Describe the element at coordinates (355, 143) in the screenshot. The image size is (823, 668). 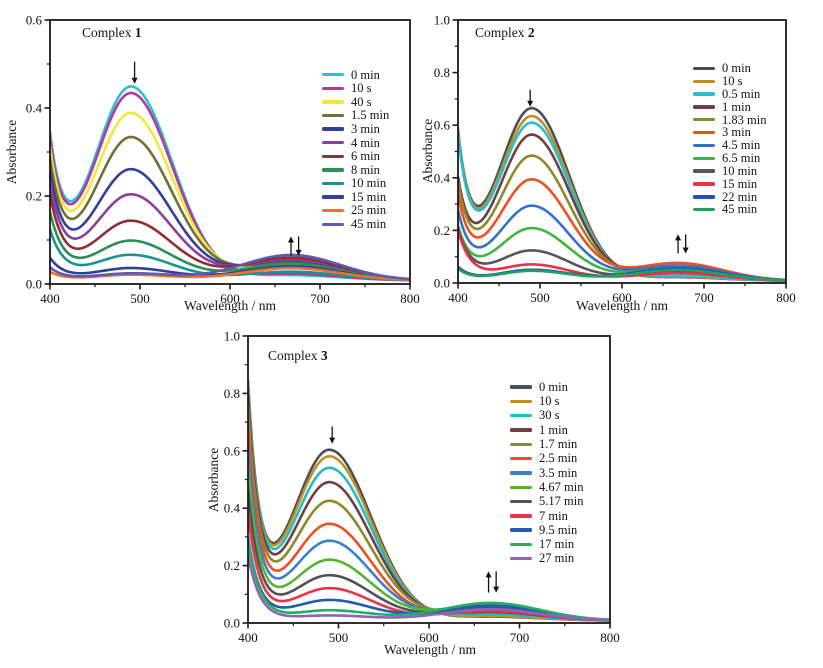
I see `legend-item: 4 min` at that location.